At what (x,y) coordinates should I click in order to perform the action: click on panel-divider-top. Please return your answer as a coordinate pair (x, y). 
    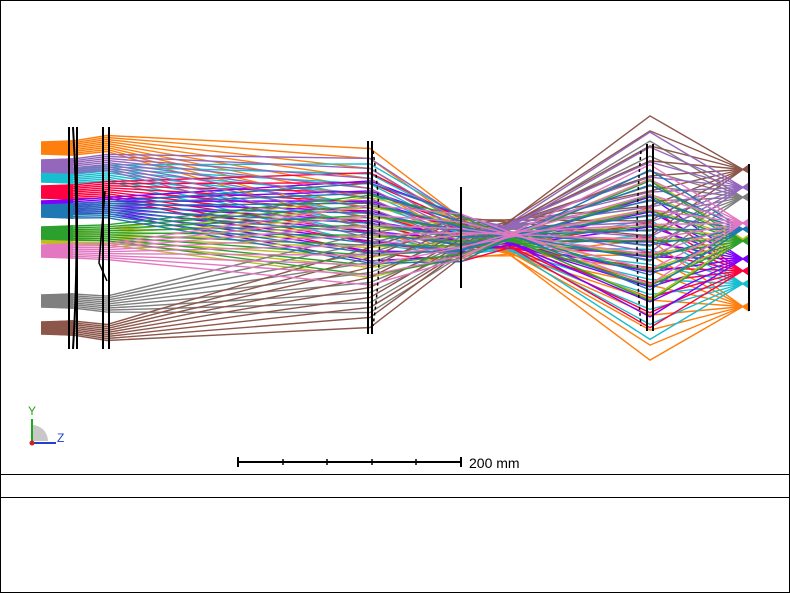
    Looking at the image, I should click on (395, 474).